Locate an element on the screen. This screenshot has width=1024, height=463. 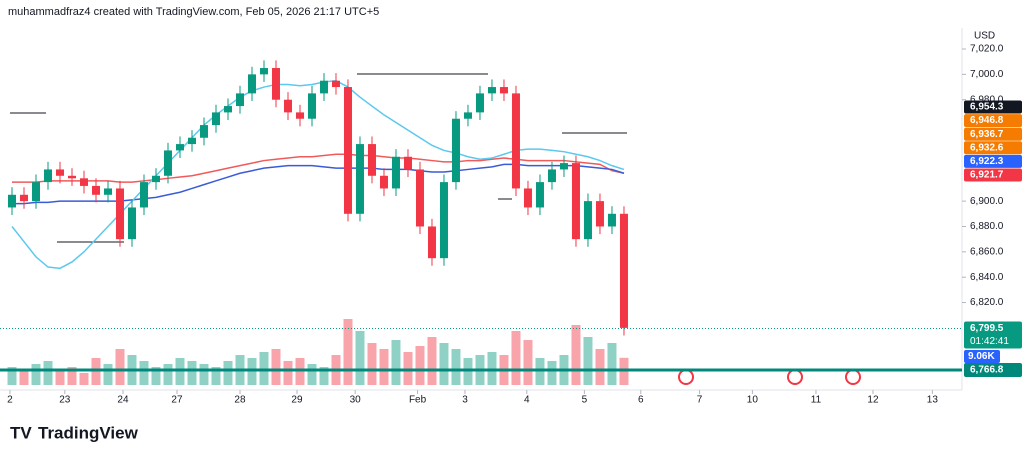
y-tick-label: 6,820.0 is located at coordinates (987, 302).